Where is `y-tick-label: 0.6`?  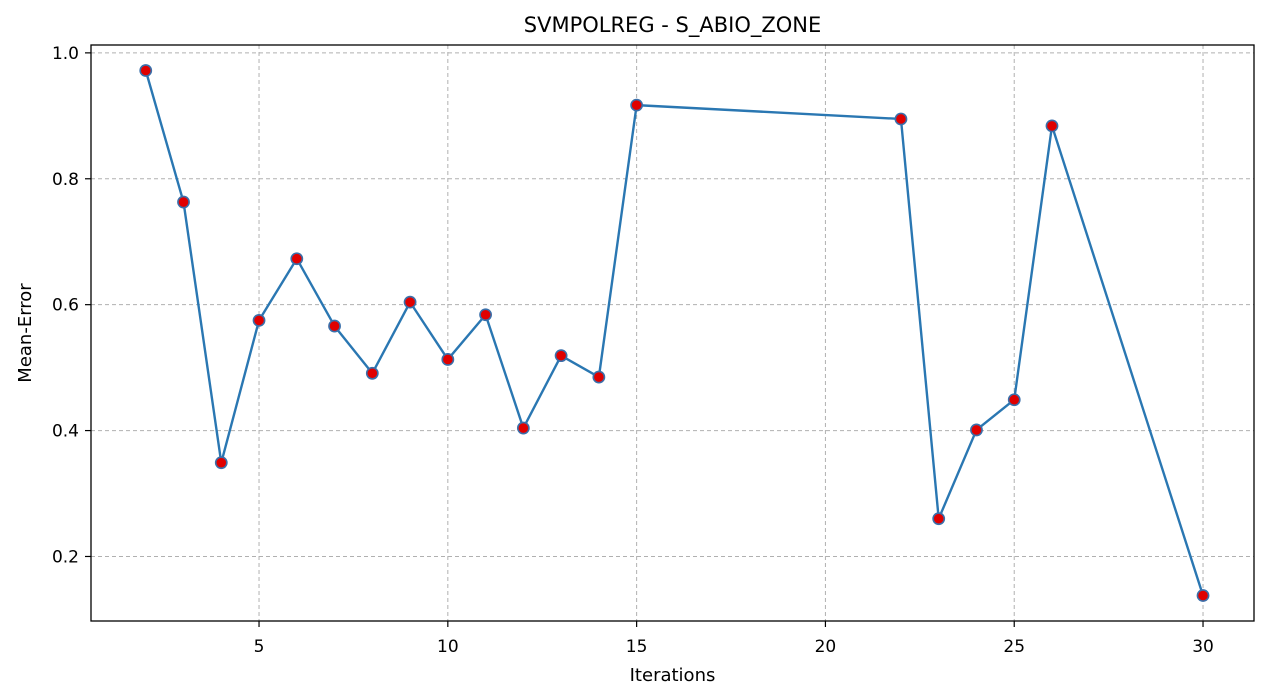
y-tick-label: 0.6 is located at coordinates (65, 306).